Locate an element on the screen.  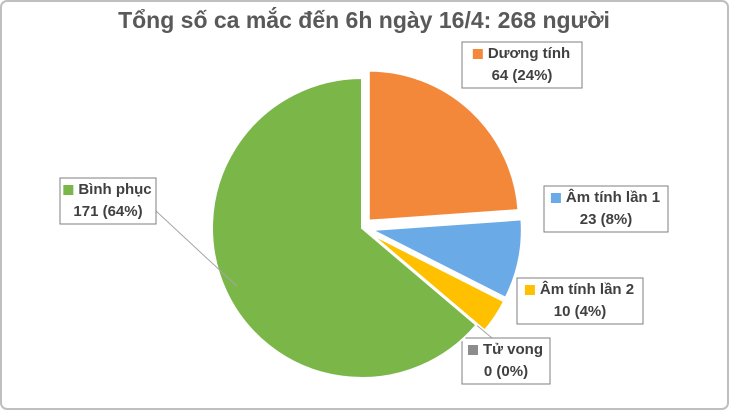
category-label: Dương tính is located at coordinates (529, 53).